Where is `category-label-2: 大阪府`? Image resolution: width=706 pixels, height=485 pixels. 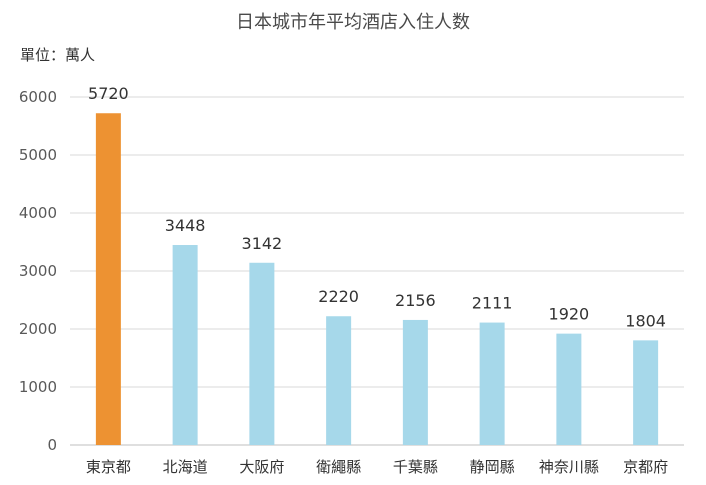 category-label-2: 大阪府 is located at coordinates (261, 467).